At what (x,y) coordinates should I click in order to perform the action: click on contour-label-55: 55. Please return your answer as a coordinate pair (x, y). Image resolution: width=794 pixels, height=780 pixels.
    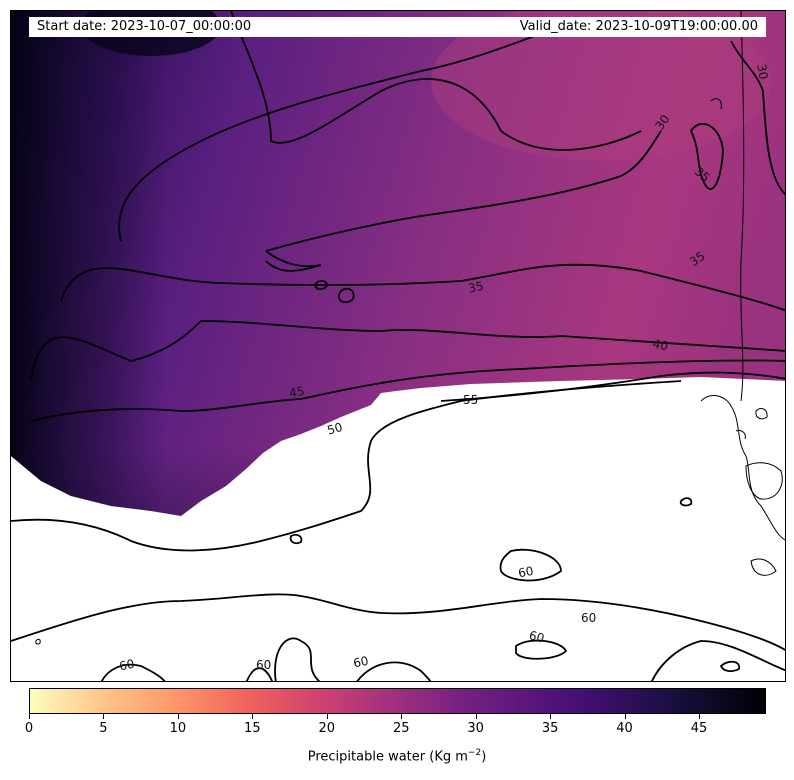
    Looking at the image, I should click on (470, 400).